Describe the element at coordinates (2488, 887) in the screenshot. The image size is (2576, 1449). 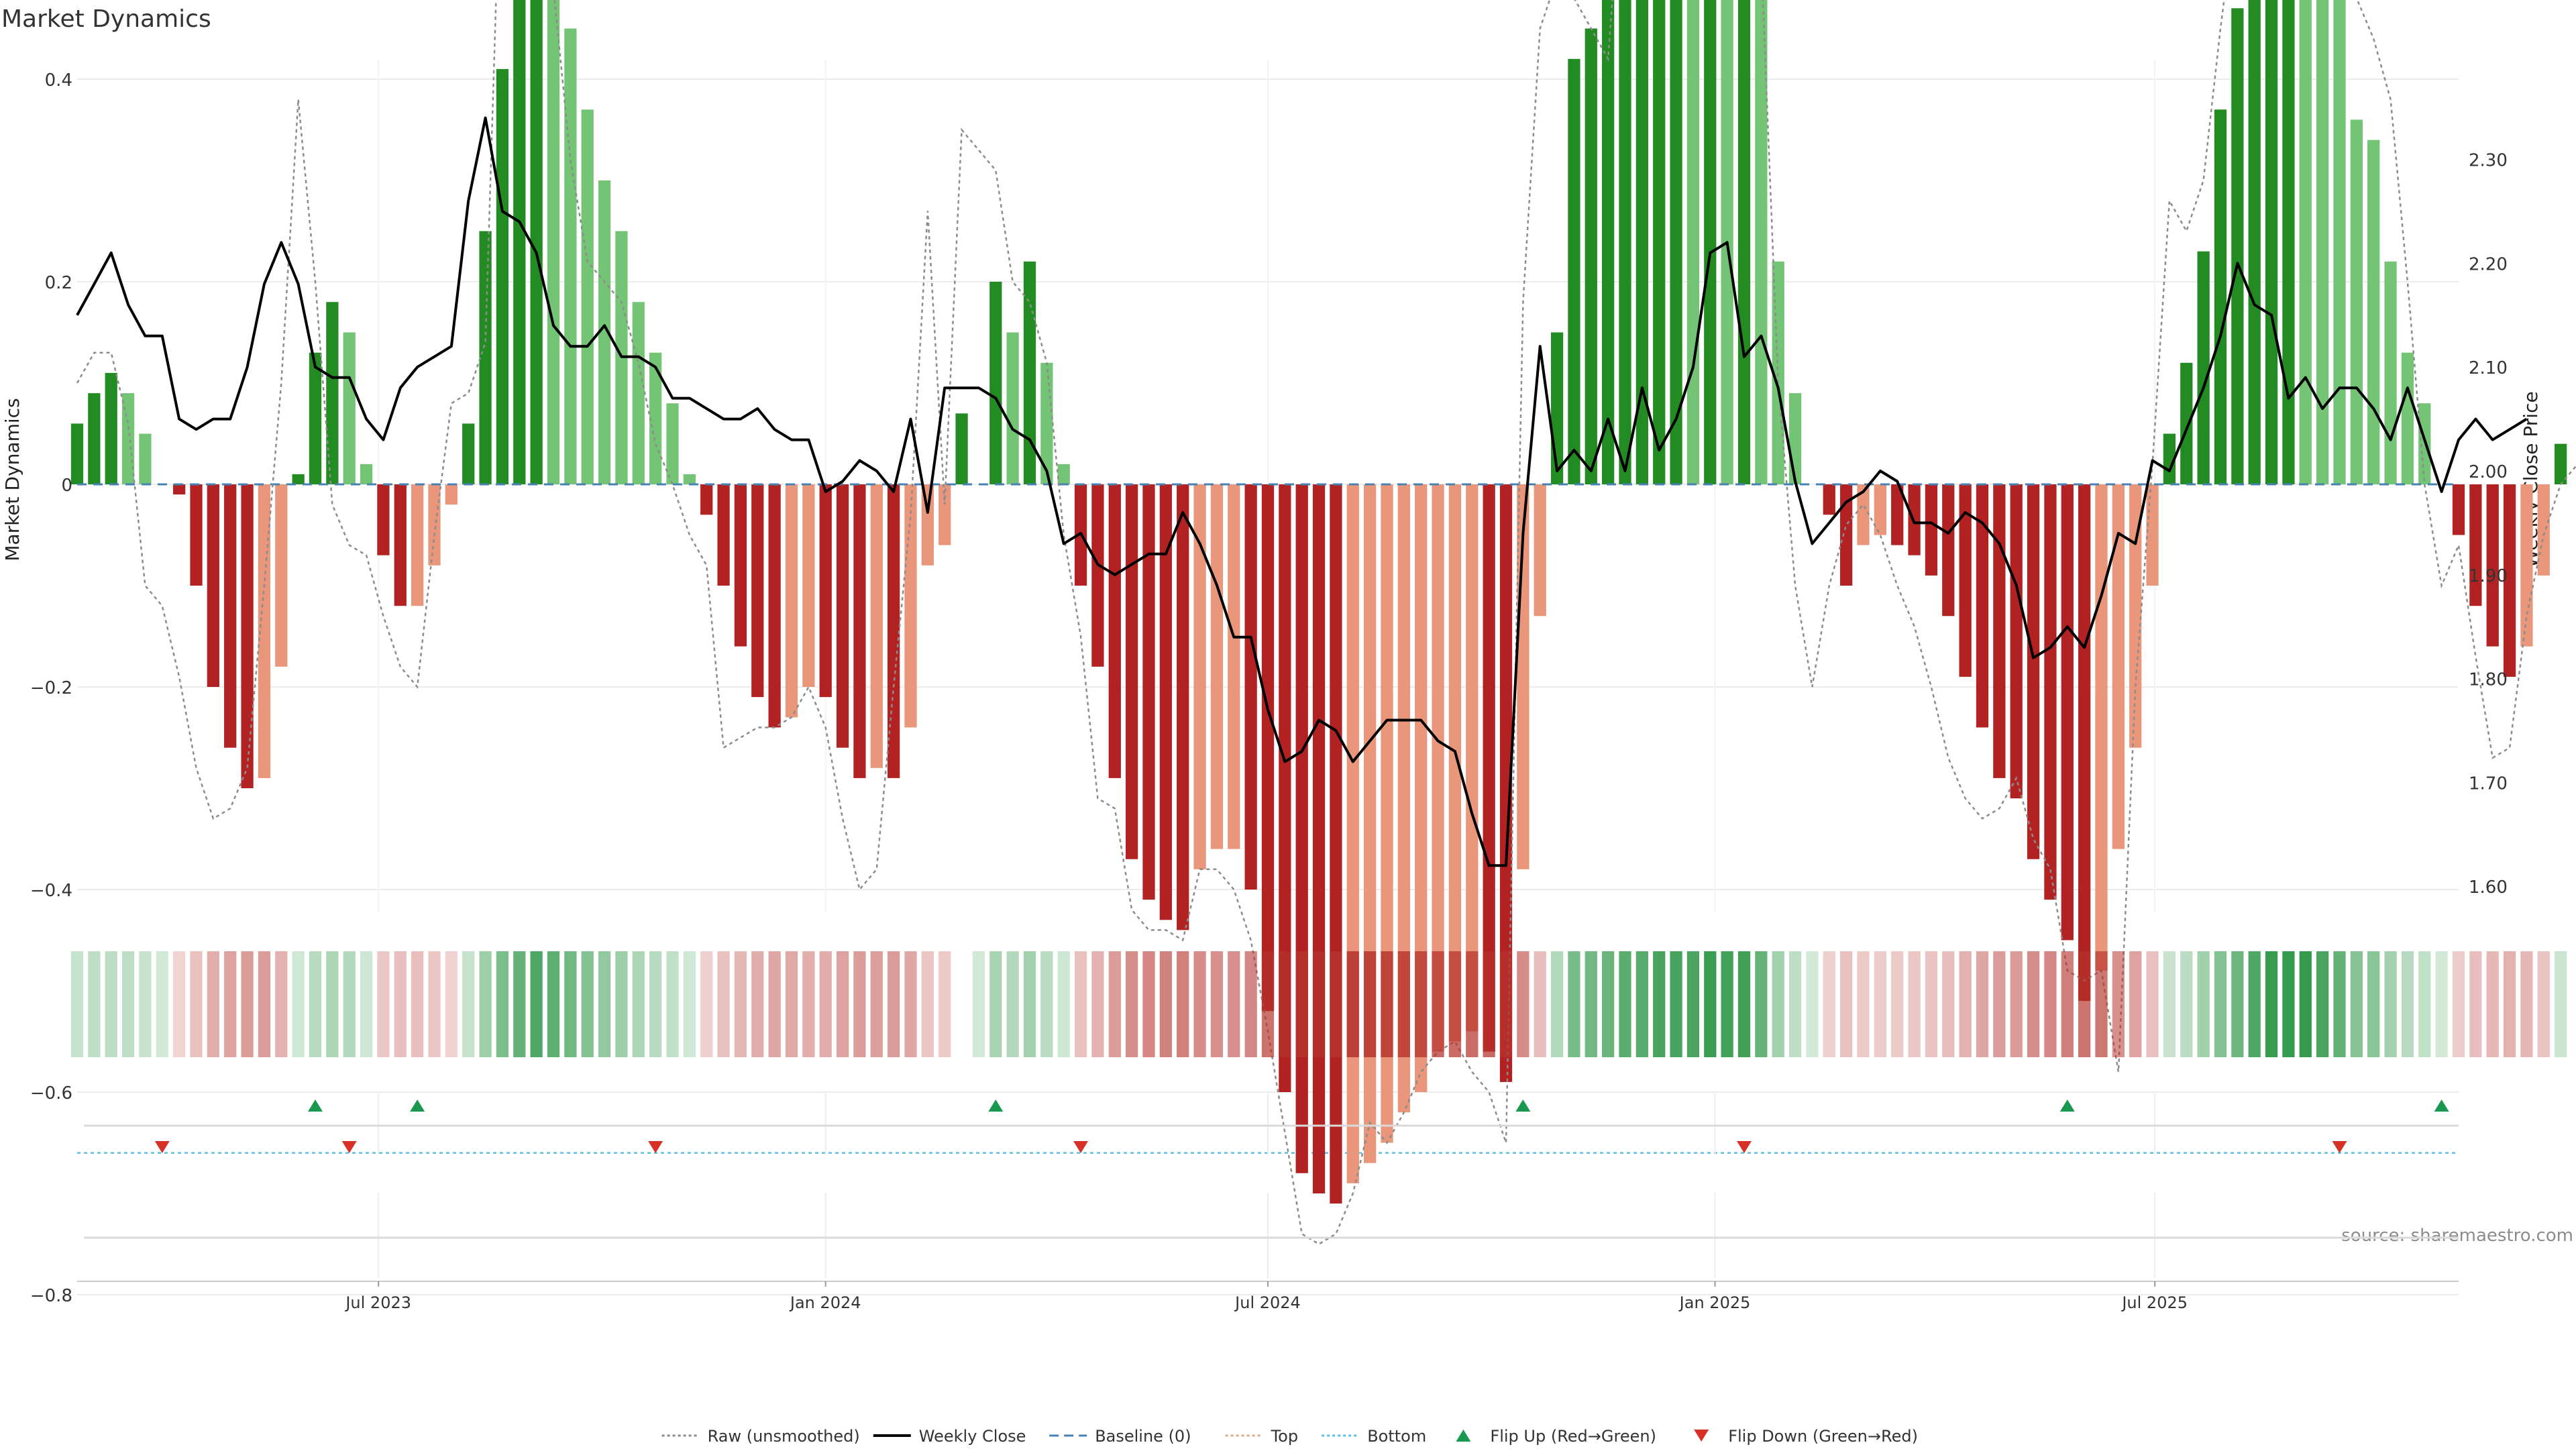
I see `y2-tick-label: 1.60` at that location.